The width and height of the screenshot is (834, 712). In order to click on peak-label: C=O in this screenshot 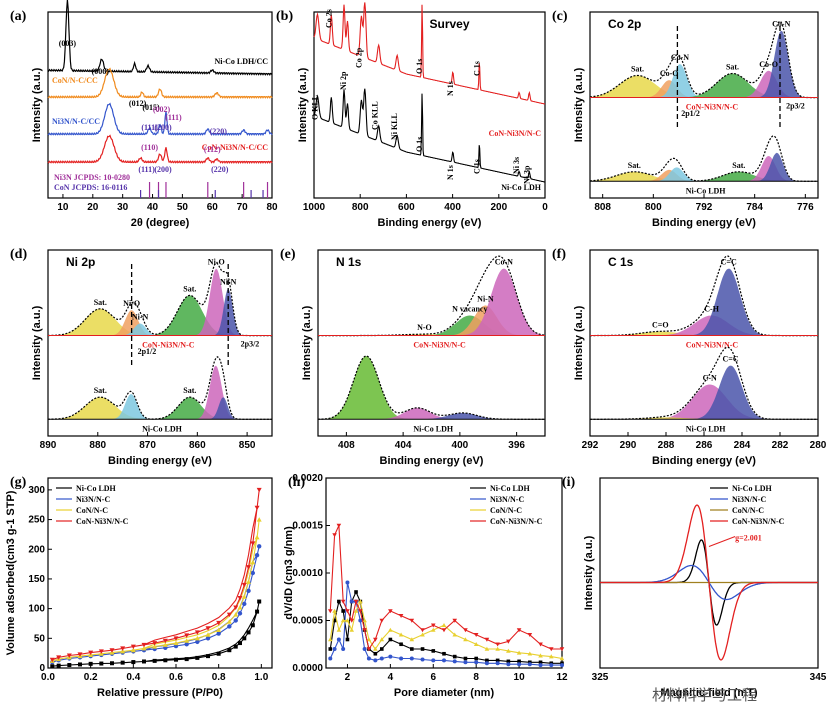, I will do `click(660, 325)`.